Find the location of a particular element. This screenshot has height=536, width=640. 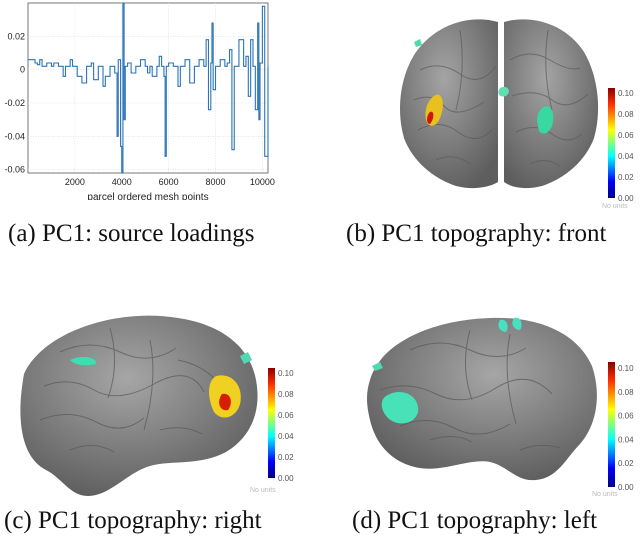

caption-d: (d) PC1 topography: left is located at coordinates (475, 520).